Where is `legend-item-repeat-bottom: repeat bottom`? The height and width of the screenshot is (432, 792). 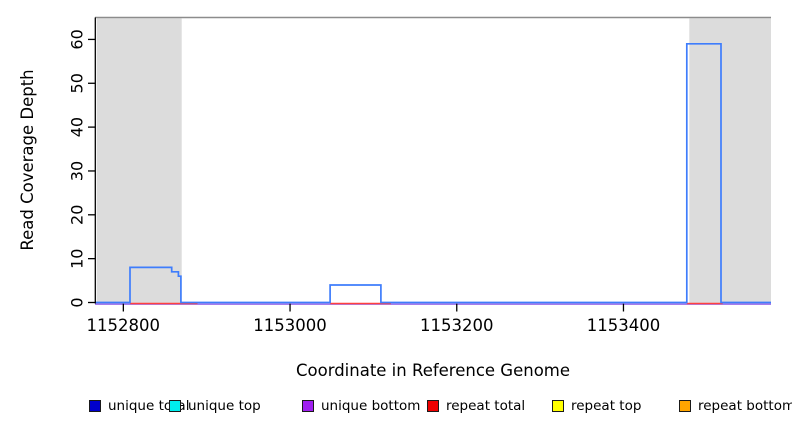 legend-item-repeat-bottom: repeat bottom is located at coordinates (735, 406).